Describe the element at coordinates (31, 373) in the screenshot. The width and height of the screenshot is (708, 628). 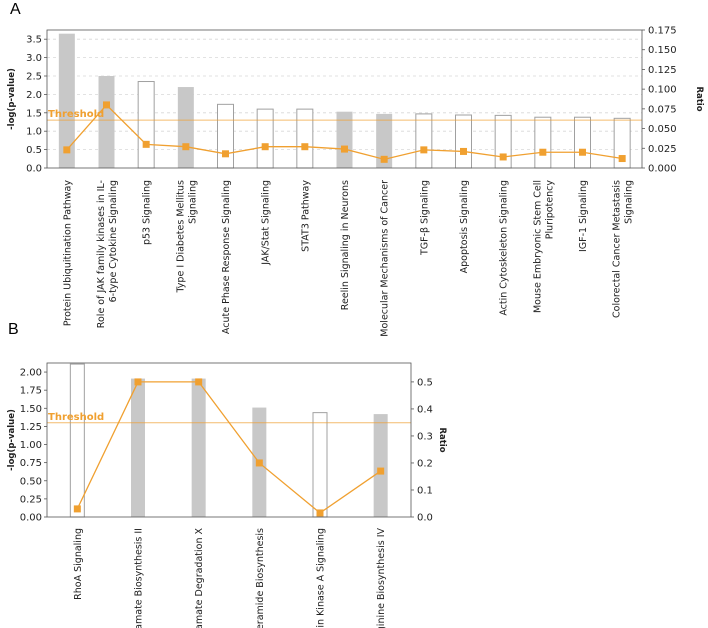
I see `y-tick-label: 2.00` at that location.